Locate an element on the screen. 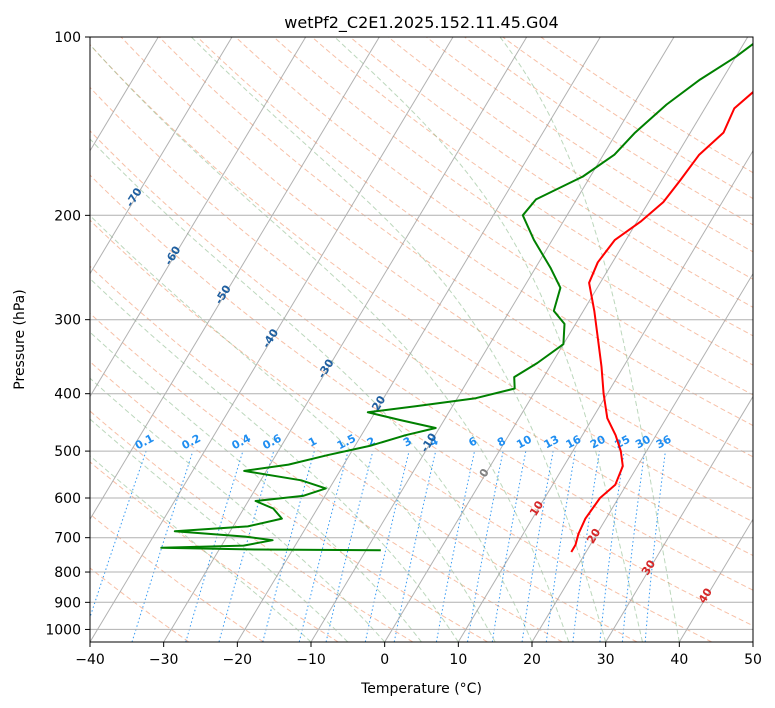  isotherm-label: -50 is located at coordinates (223, 295).